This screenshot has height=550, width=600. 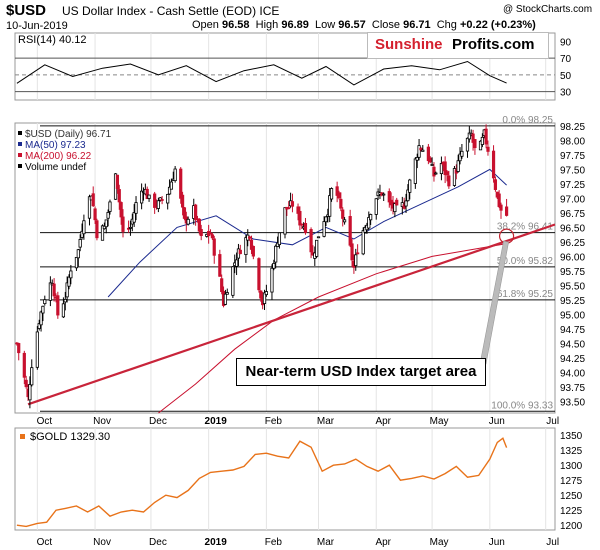 I want to click on gold-legend-swatch, so click(x=22, y=436).